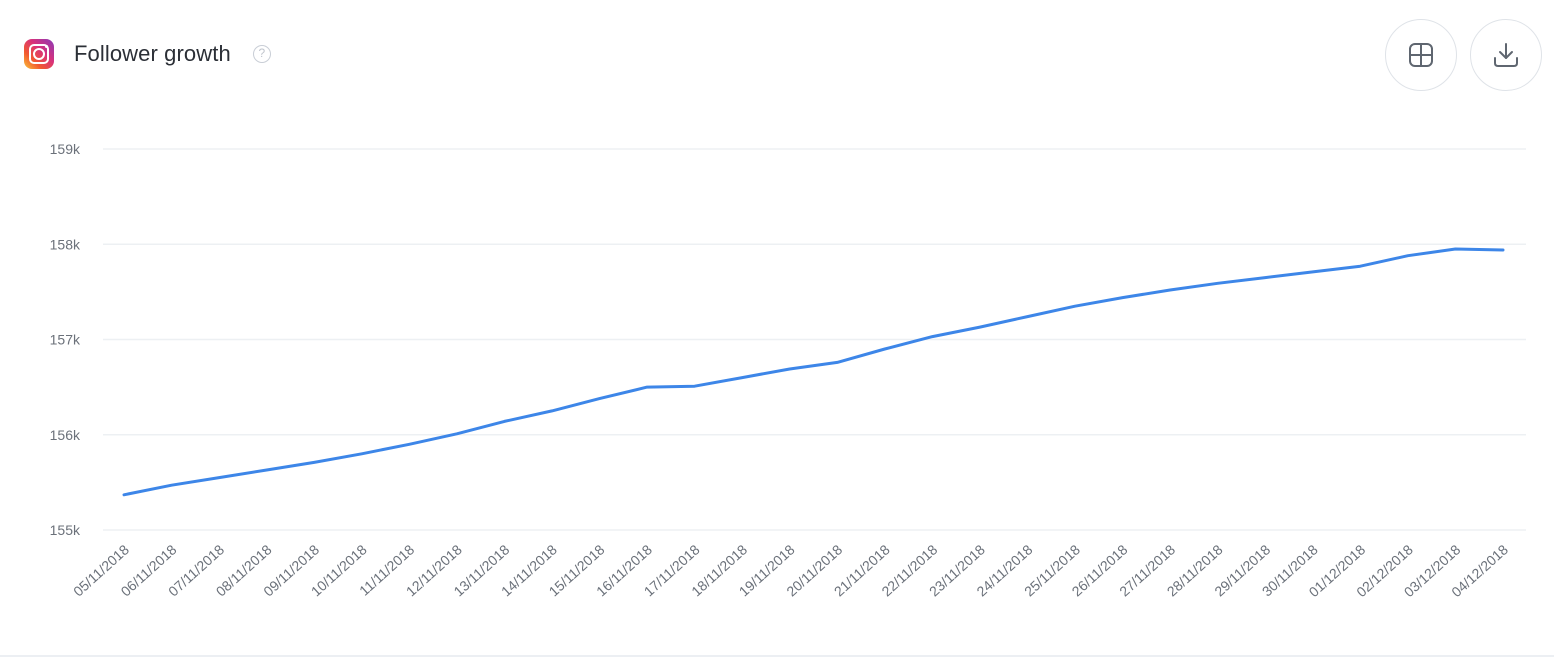 Image resolution: width=1556 pixels, height=660 pixels. I want to click on y-tick-label: 158k, so click(65, 244).